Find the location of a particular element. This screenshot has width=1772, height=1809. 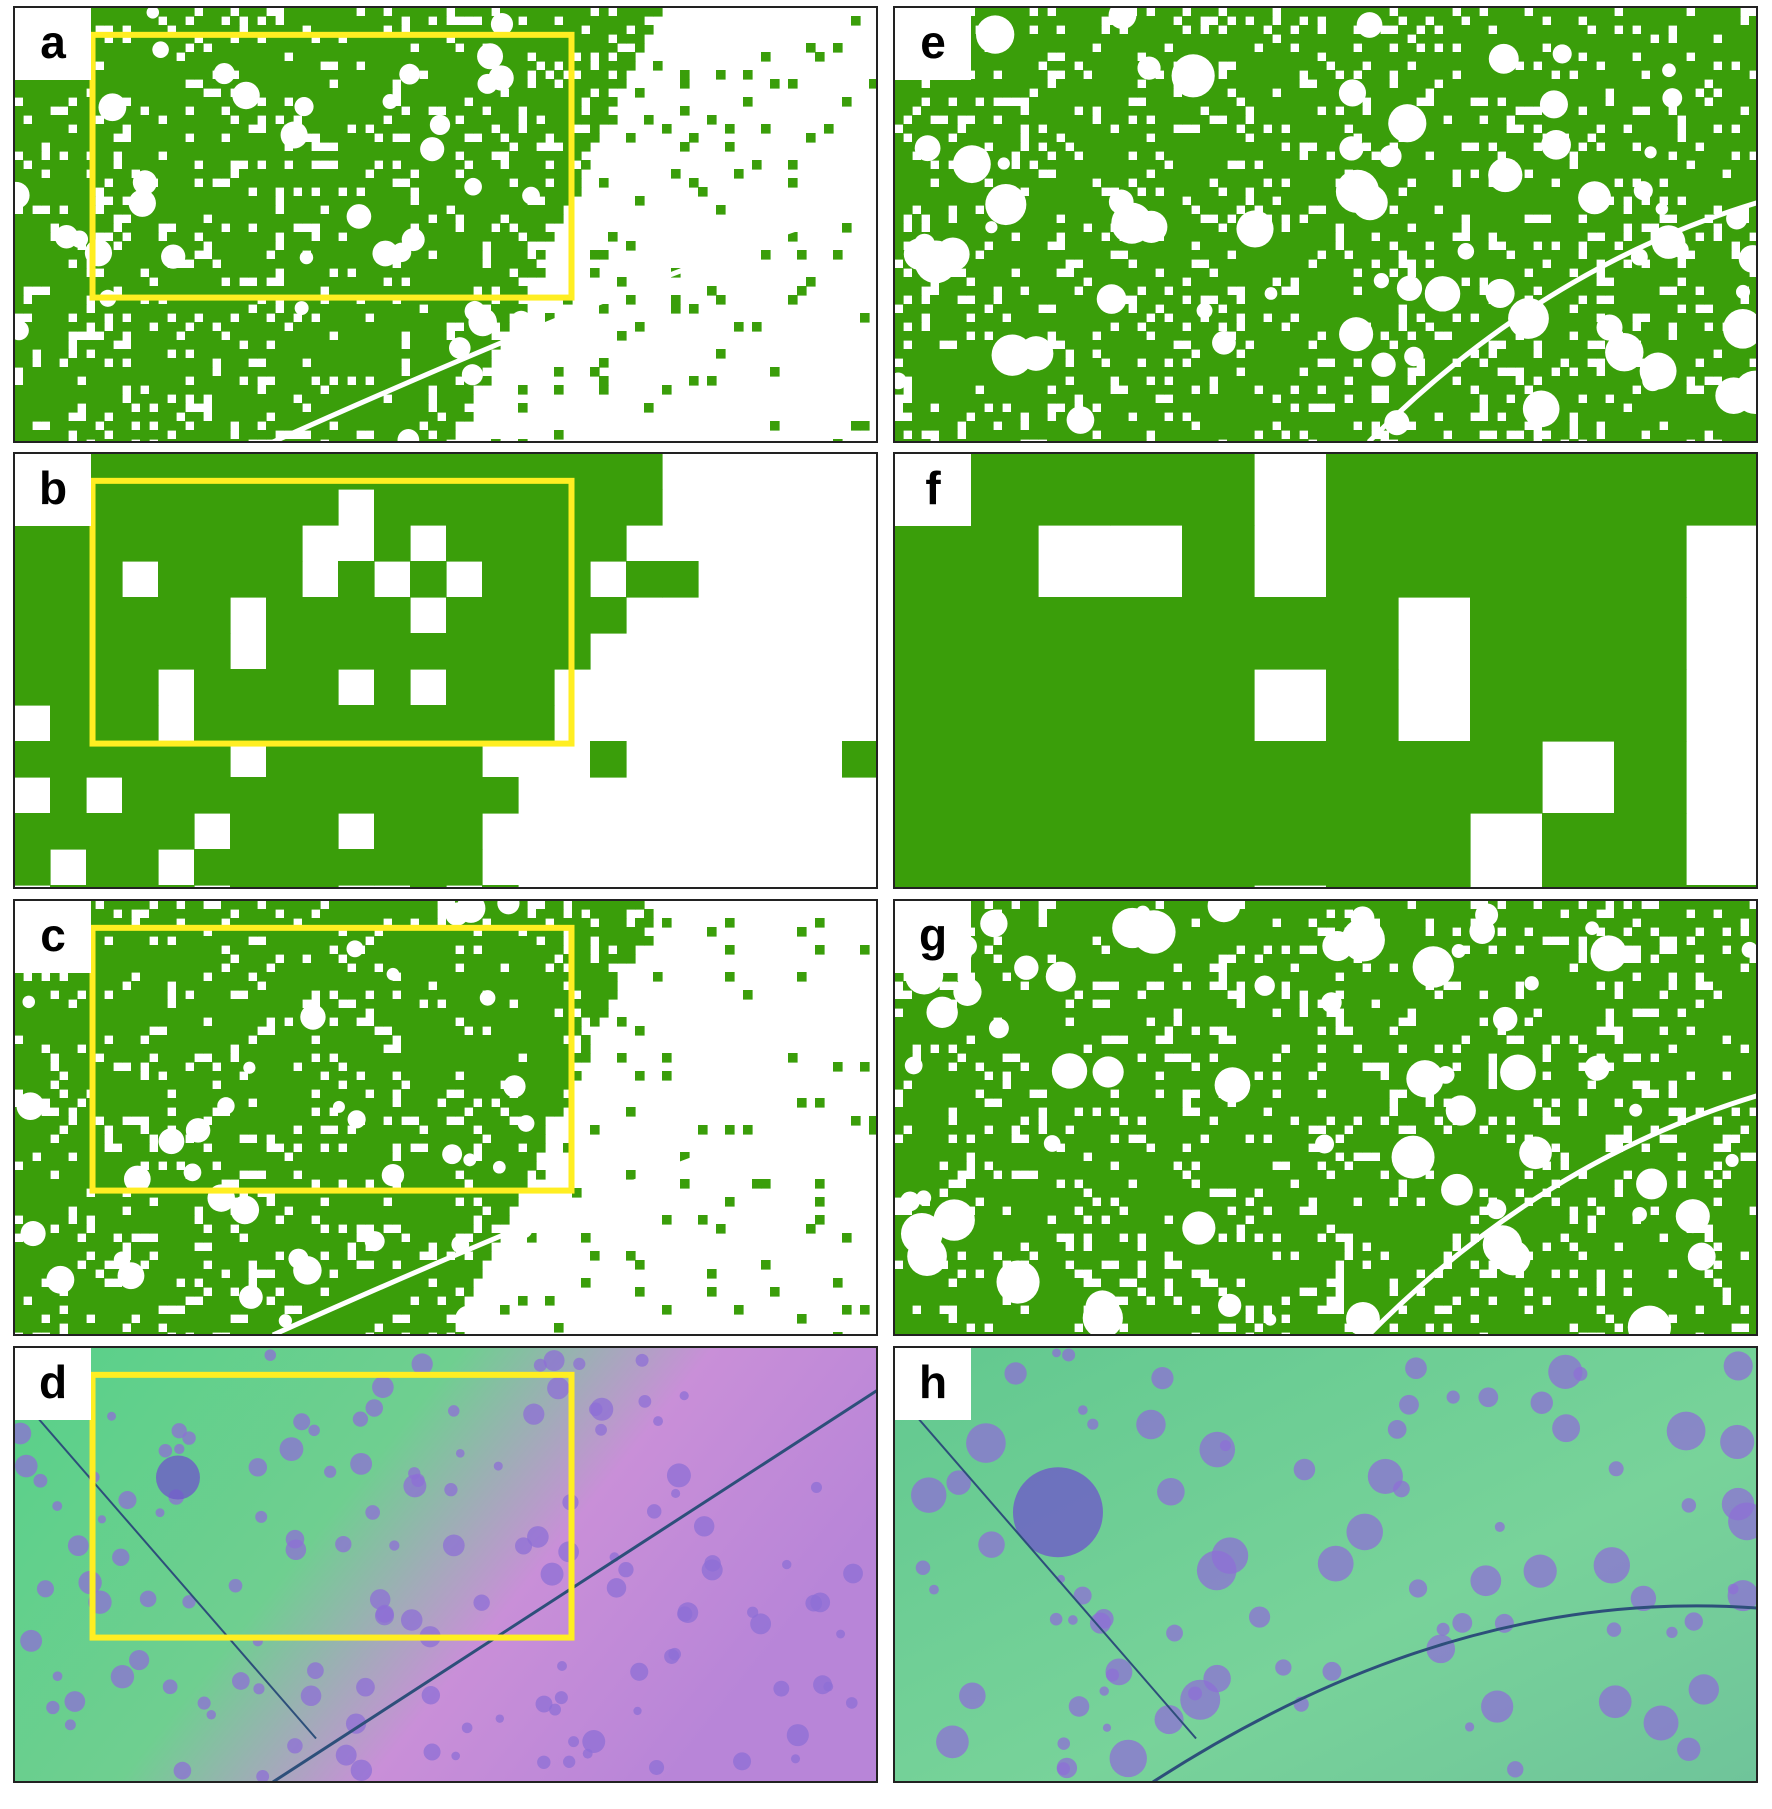

settlement is located at coordinates (408, 435).